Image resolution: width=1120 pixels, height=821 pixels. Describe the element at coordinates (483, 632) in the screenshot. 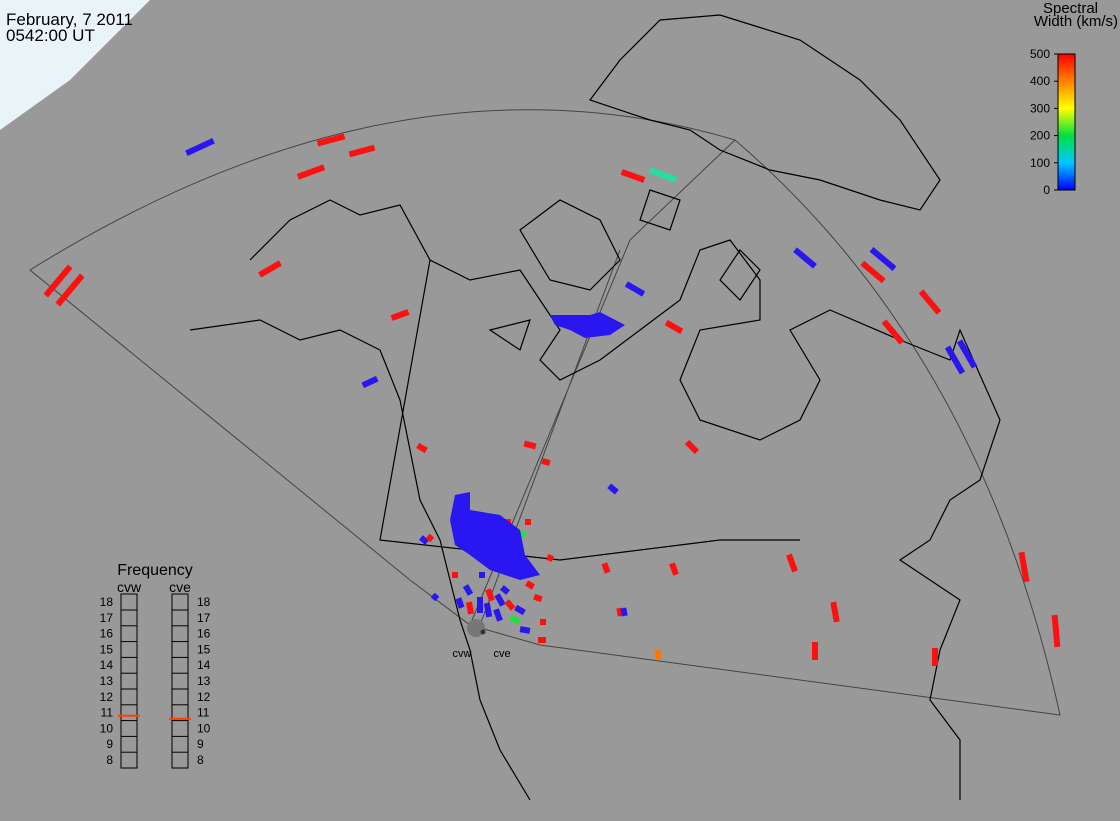

I see `radar-site-dot` at that location.